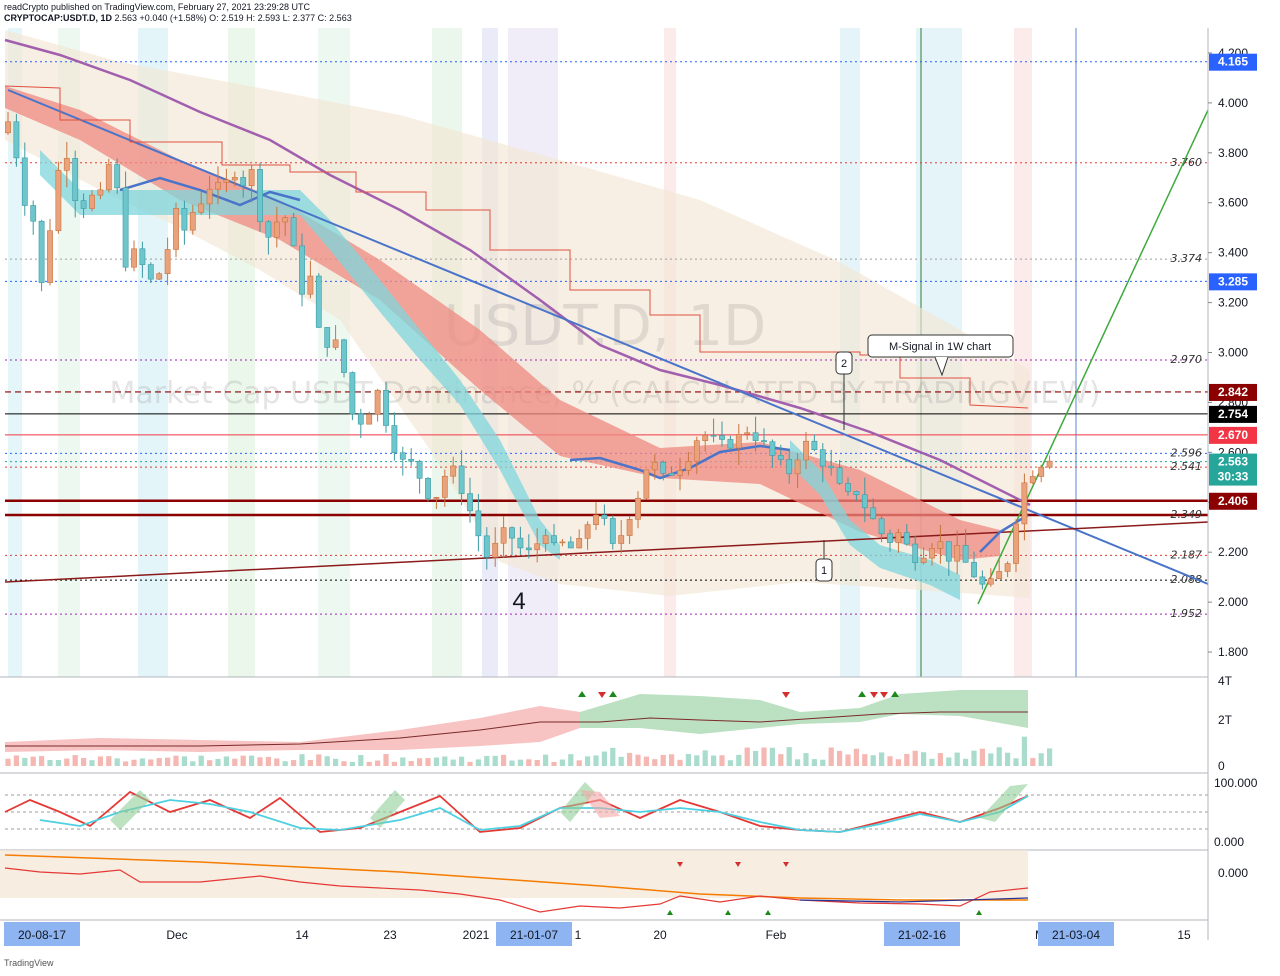  What do you see at coordinates (476, 935) in the screenshot?
I see `x-tick-label: 2021` at bounding box center [476, 935].